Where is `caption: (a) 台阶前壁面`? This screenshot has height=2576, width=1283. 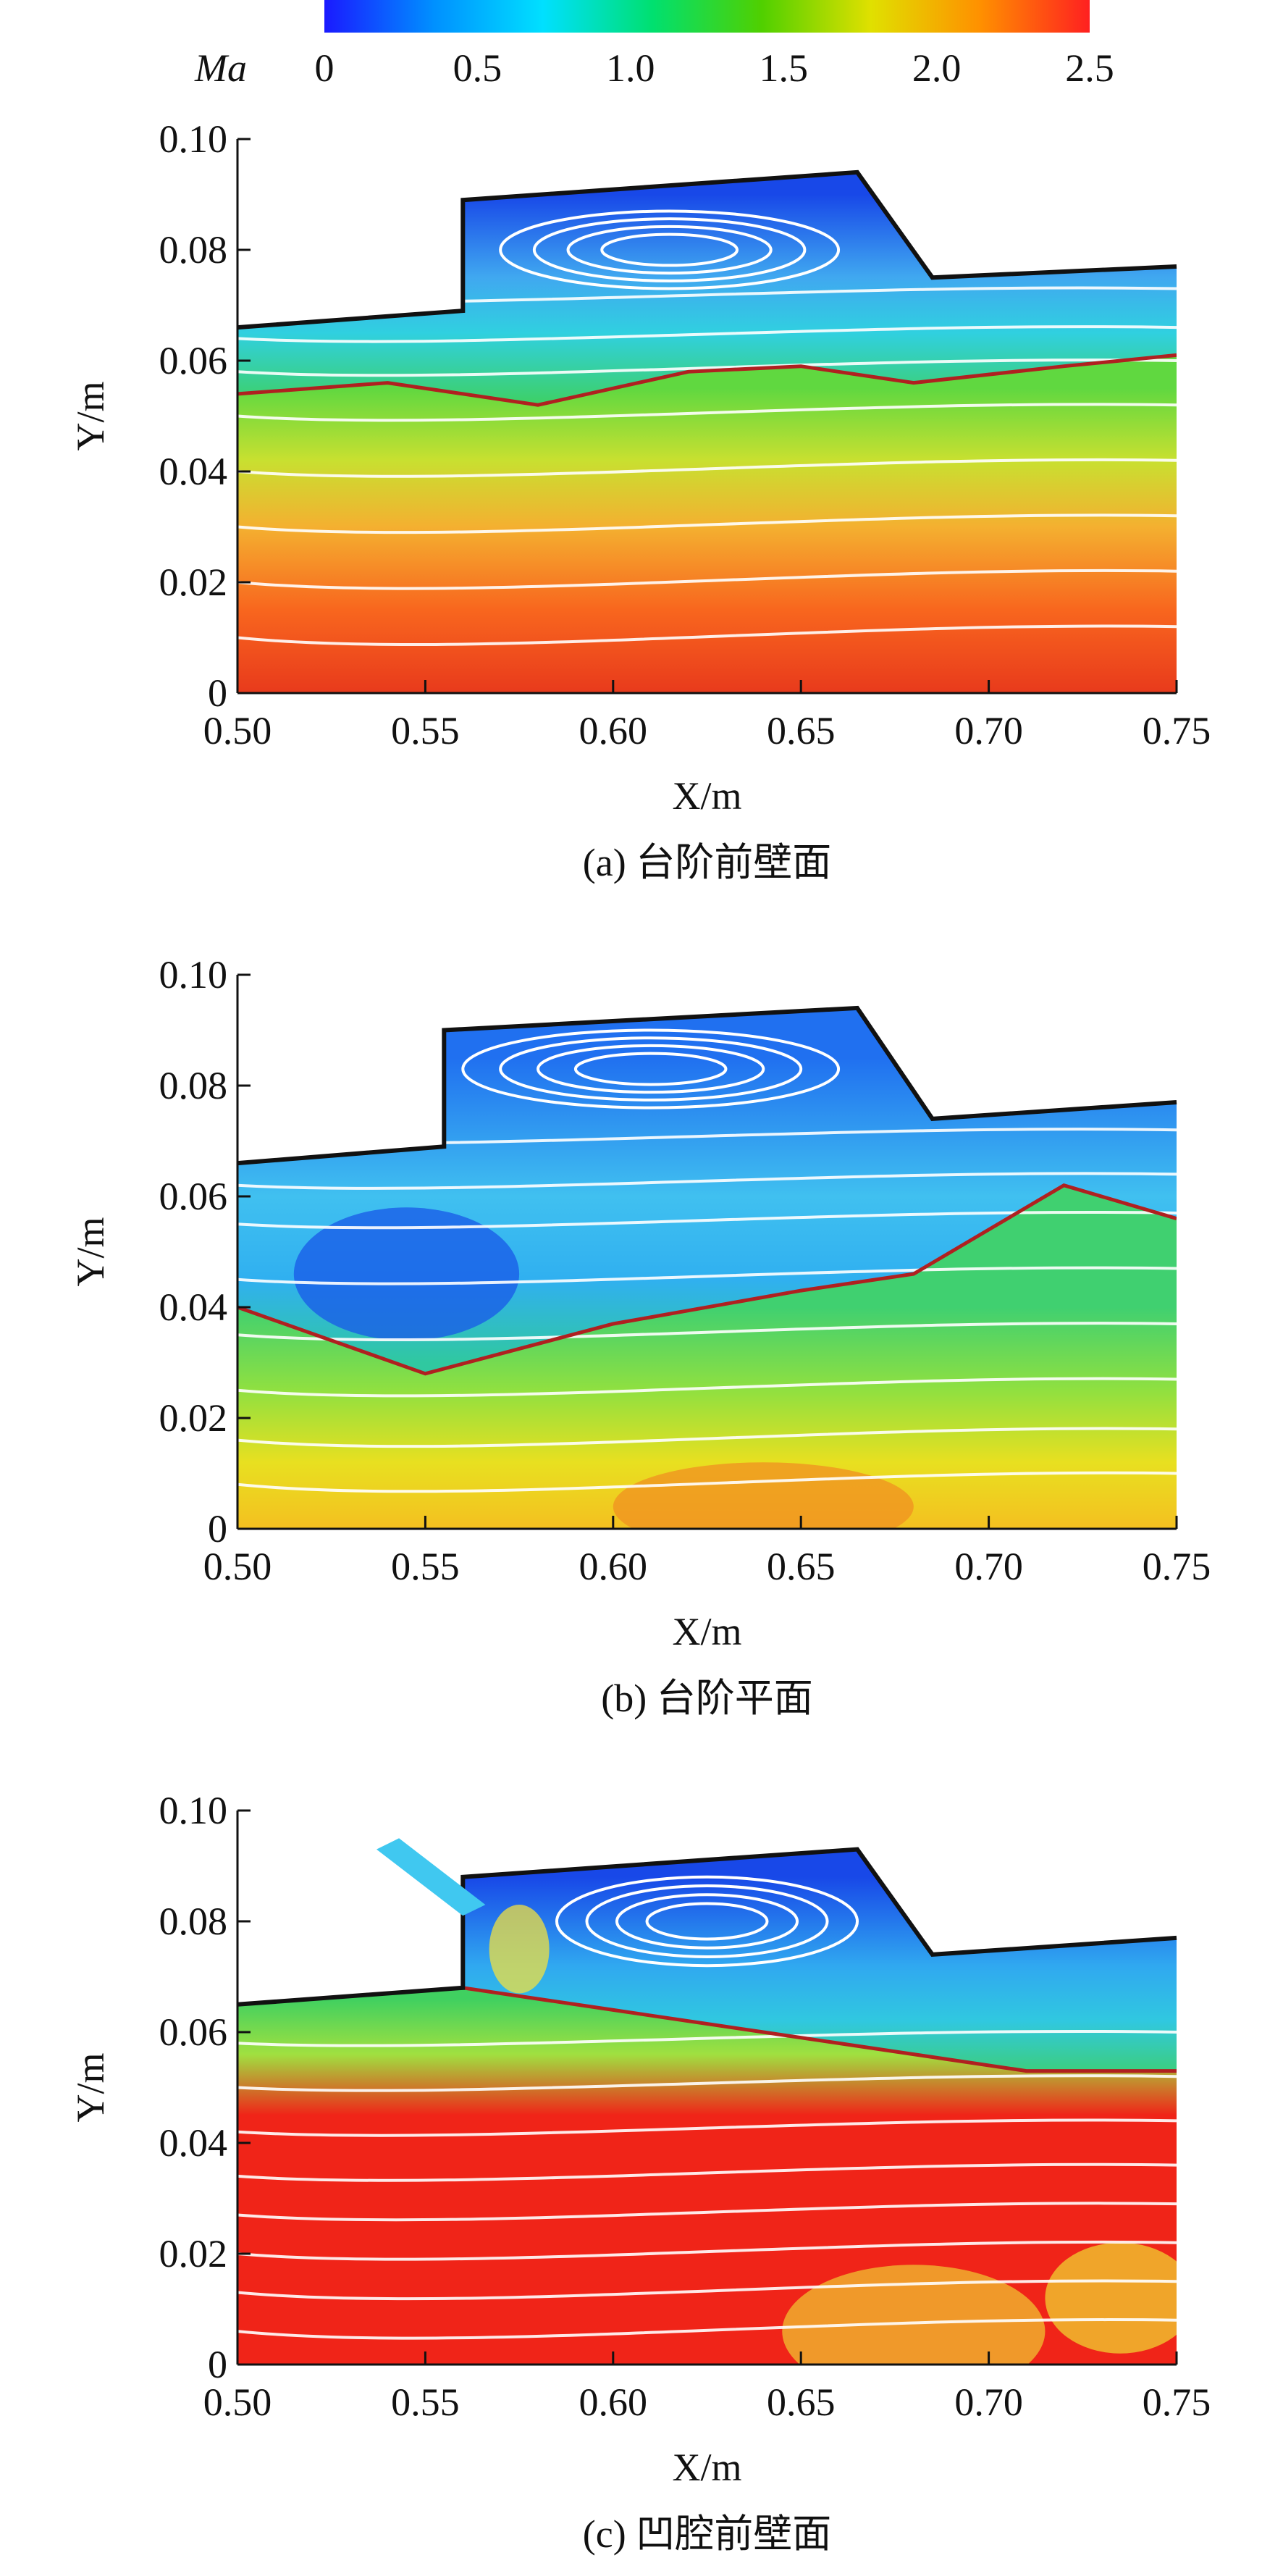
caption: (a) 台阶前壁面 is located at coordinates (707, 862).